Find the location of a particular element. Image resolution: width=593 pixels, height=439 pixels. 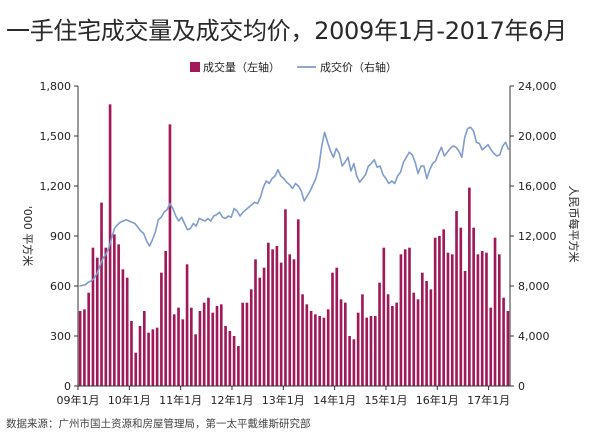

legend-label-price: 成交价（右轴） is located at coordinates (358, 67).